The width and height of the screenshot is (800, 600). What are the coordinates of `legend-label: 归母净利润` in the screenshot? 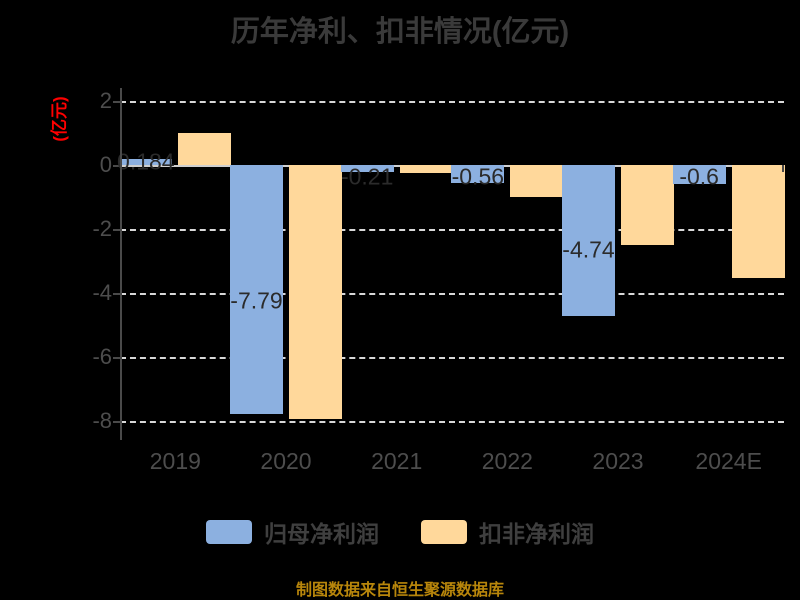 It's located at (321, 534).